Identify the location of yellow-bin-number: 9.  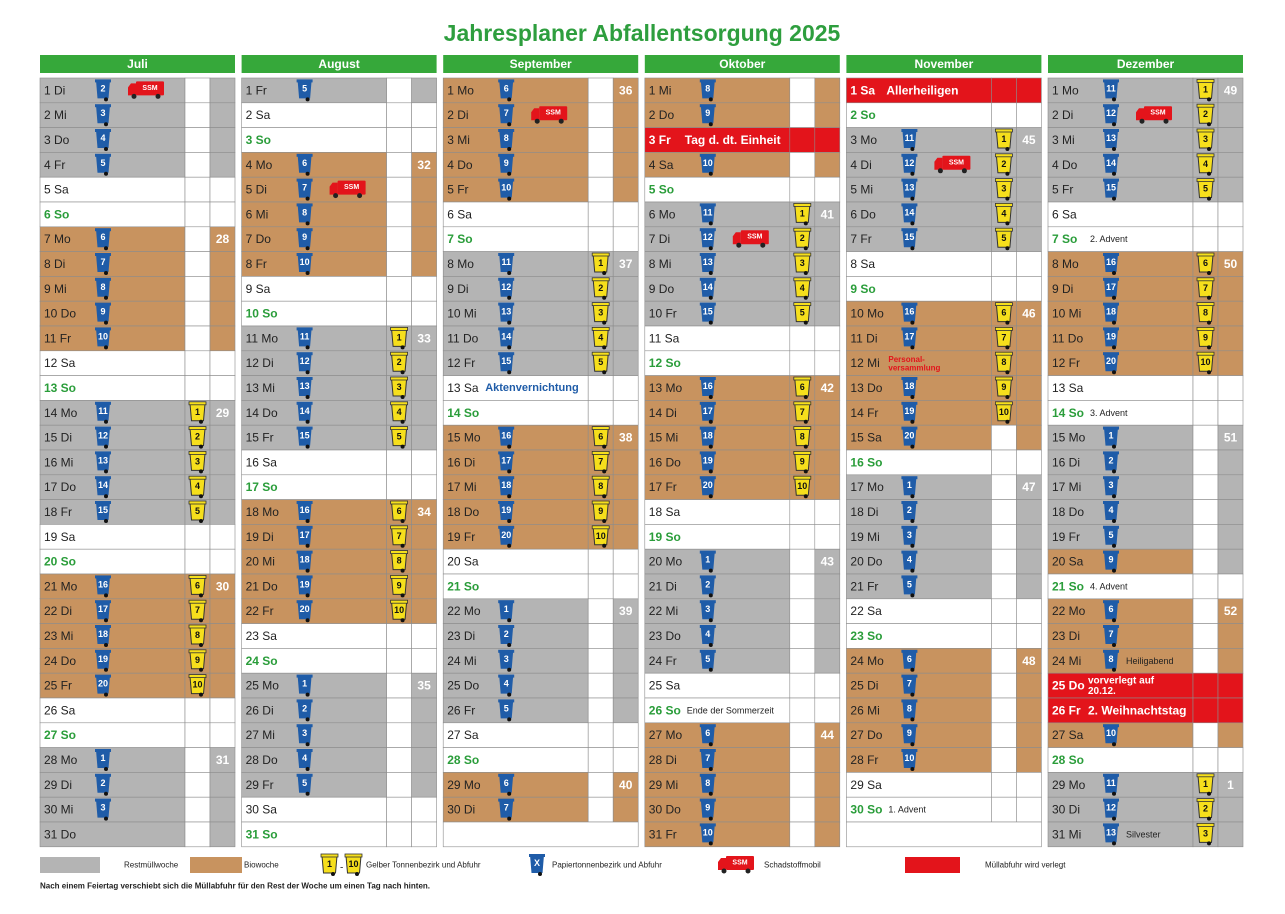
(600, 511).